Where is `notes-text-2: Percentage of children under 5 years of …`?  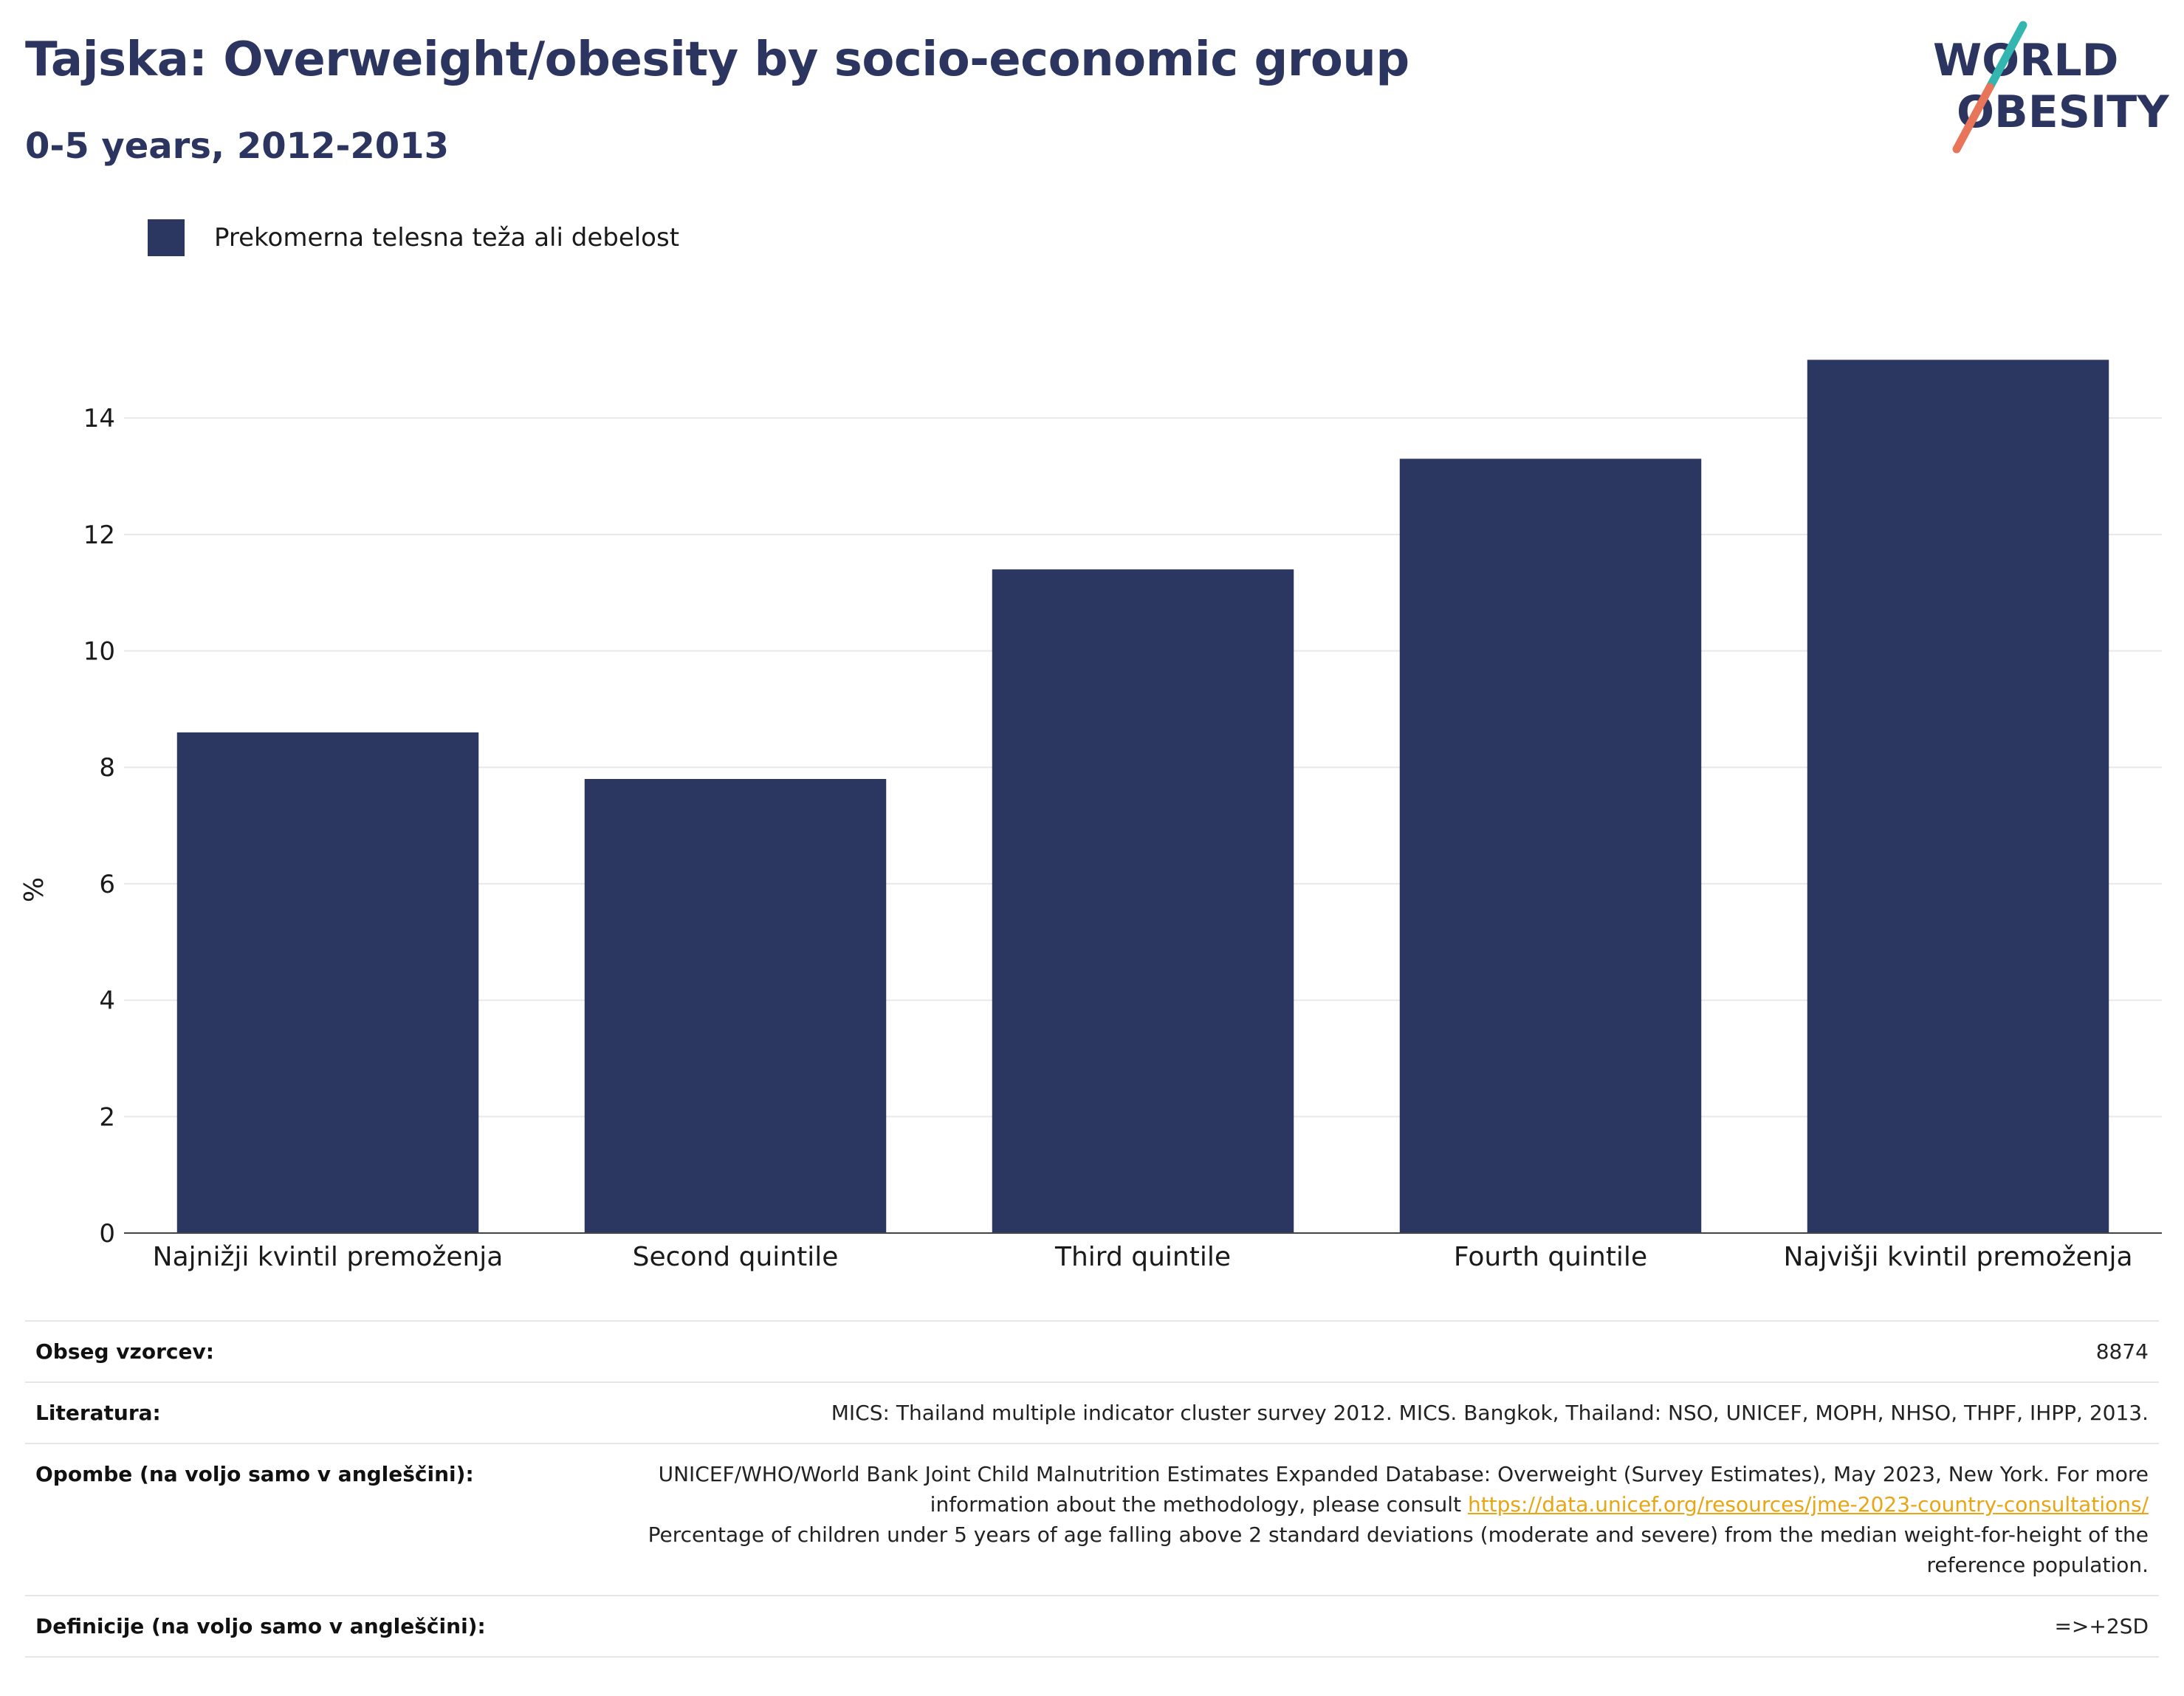 notes-text-2: Percentage of children under 5 years of … is located at coordinates (1399, 1549).